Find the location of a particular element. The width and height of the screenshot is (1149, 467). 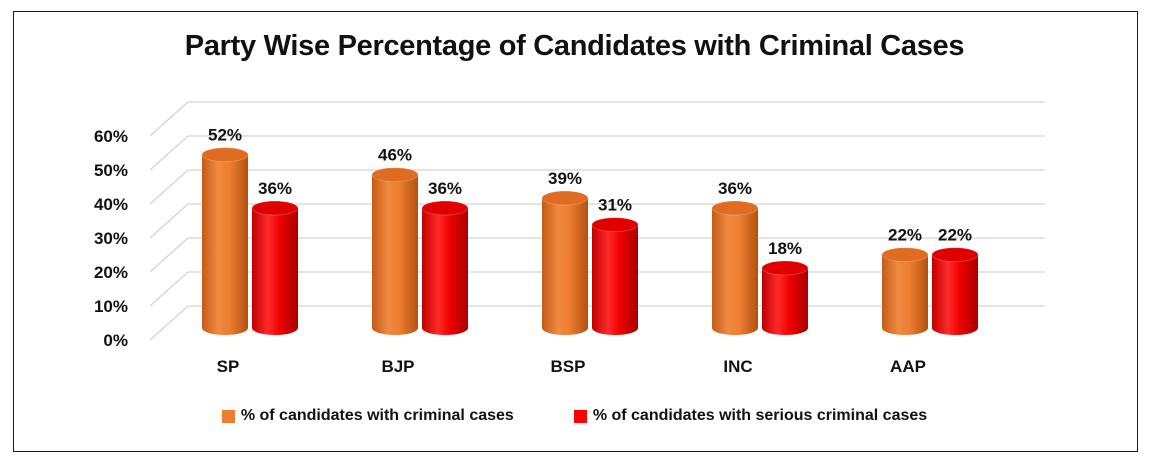

data-label: 18% is located at coordinates (785, 248).